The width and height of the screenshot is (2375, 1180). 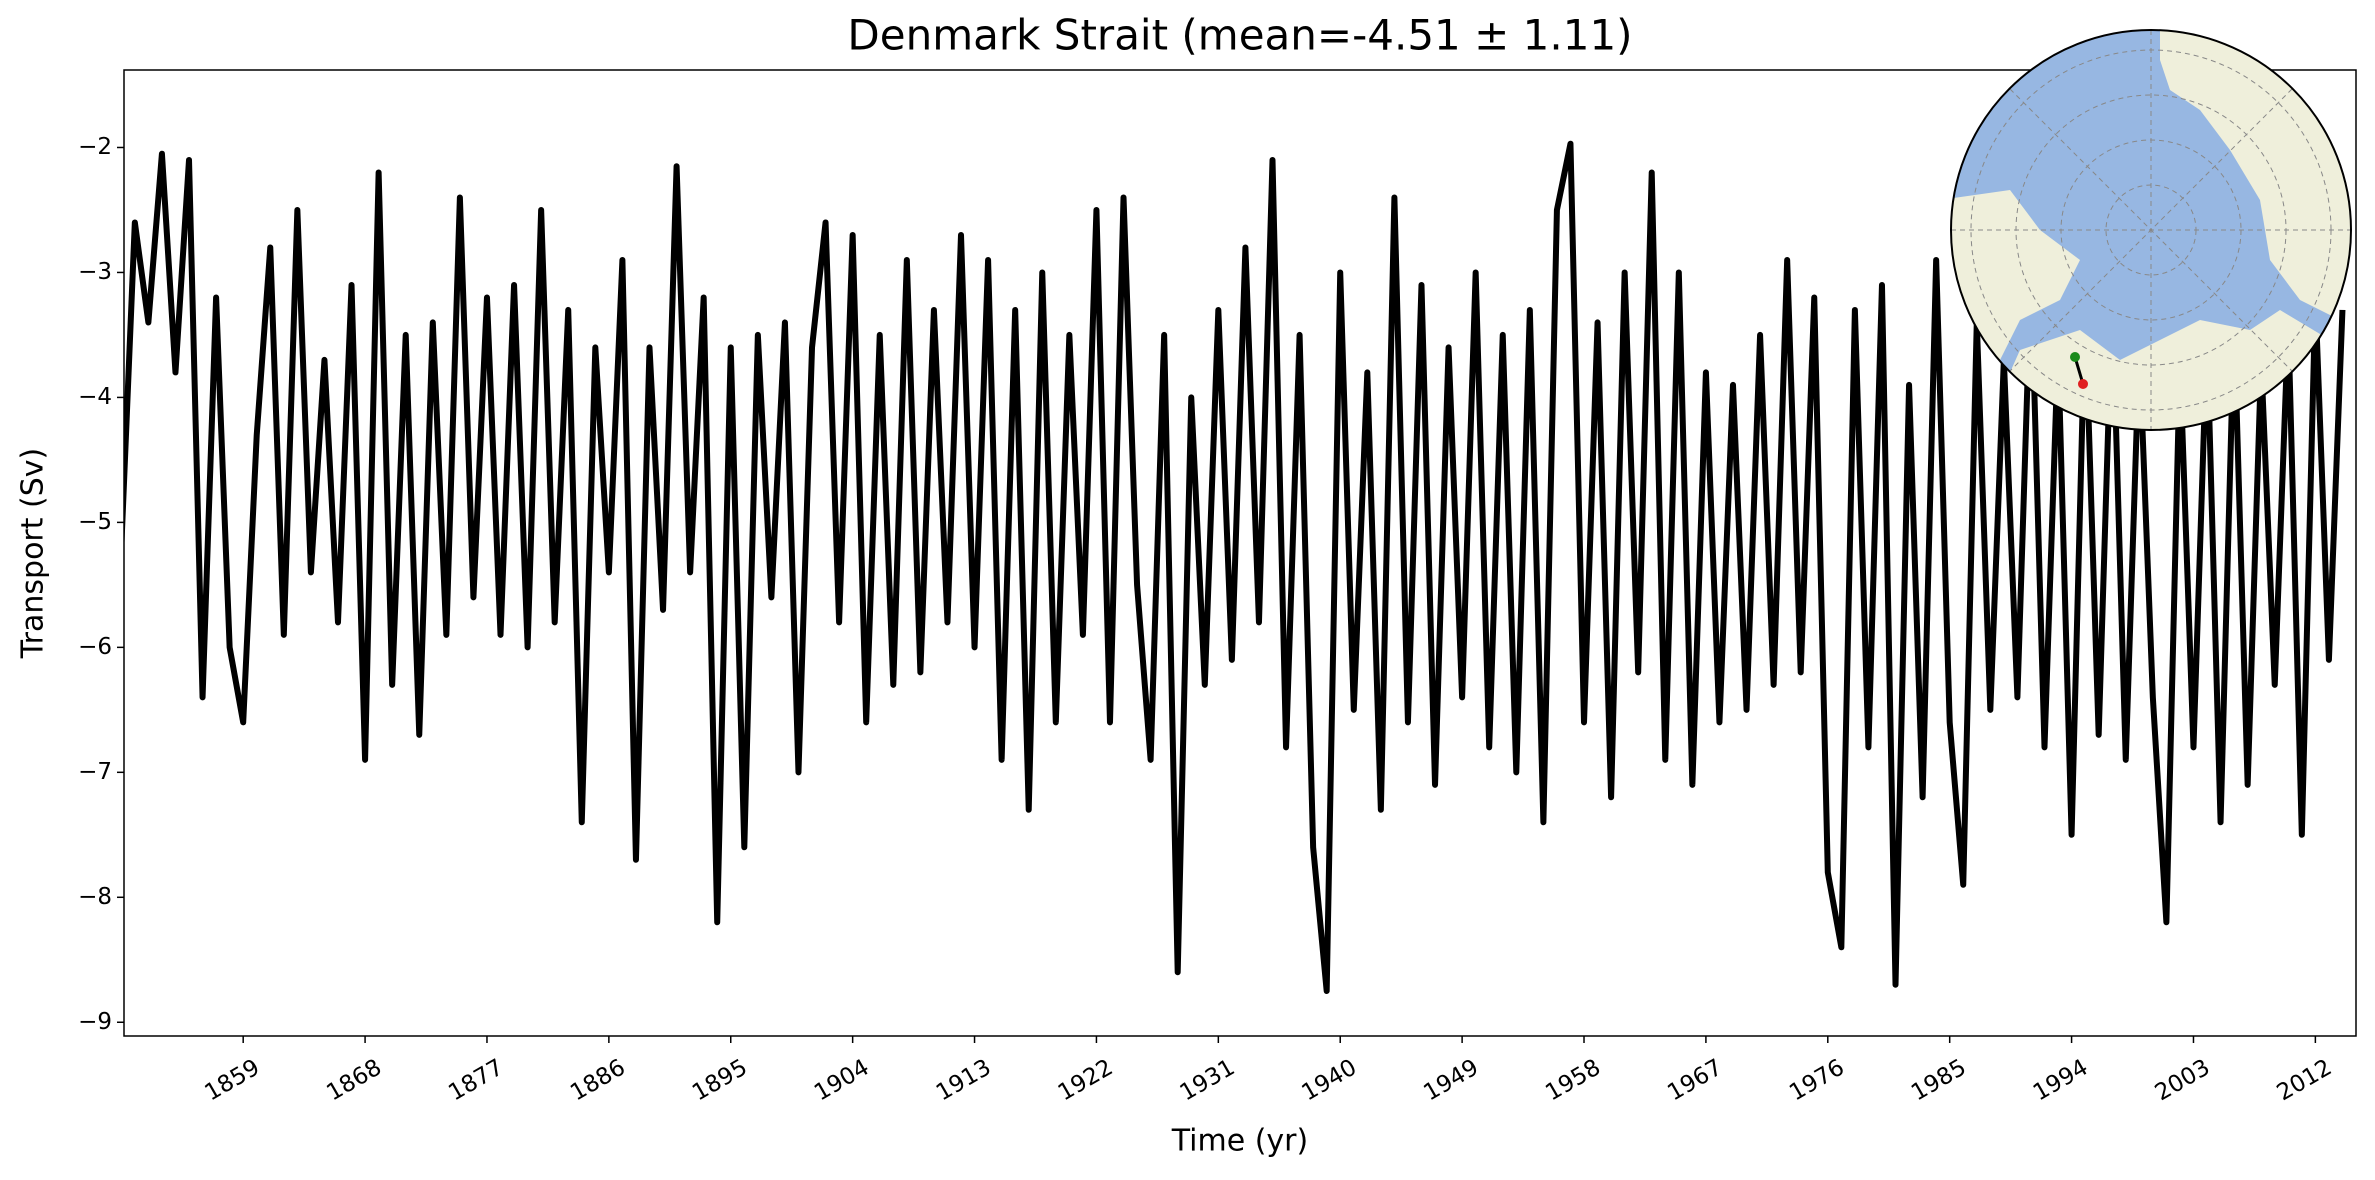 What do you see at coordinates (1939, 1081) in the screenshot?
I see `x-tick-label: 1985` at bounding box center [1939, 1081].